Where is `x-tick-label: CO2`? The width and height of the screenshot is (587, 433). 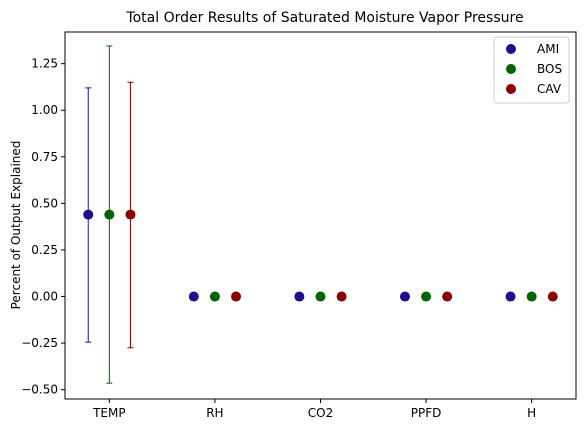 x-tick-label: CO2 is located at coordinates (320, 413).